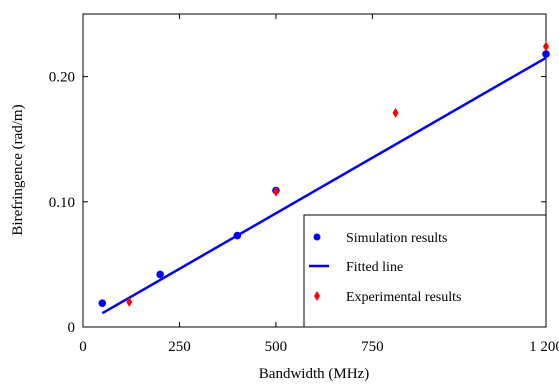 Image resolution: width=559 pixels, height=387 pixels. What do you see at coordinates (544, 347) in the screenshot?
I see `x-tick-label: 1 200` at bounding box center [544, 347].